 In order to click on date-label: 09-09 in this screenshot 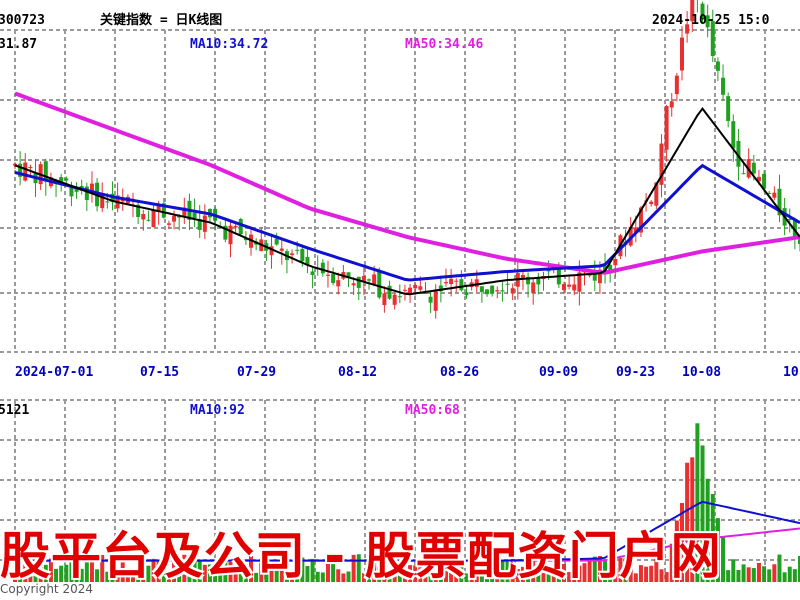, I will do `click(558, 372)`.